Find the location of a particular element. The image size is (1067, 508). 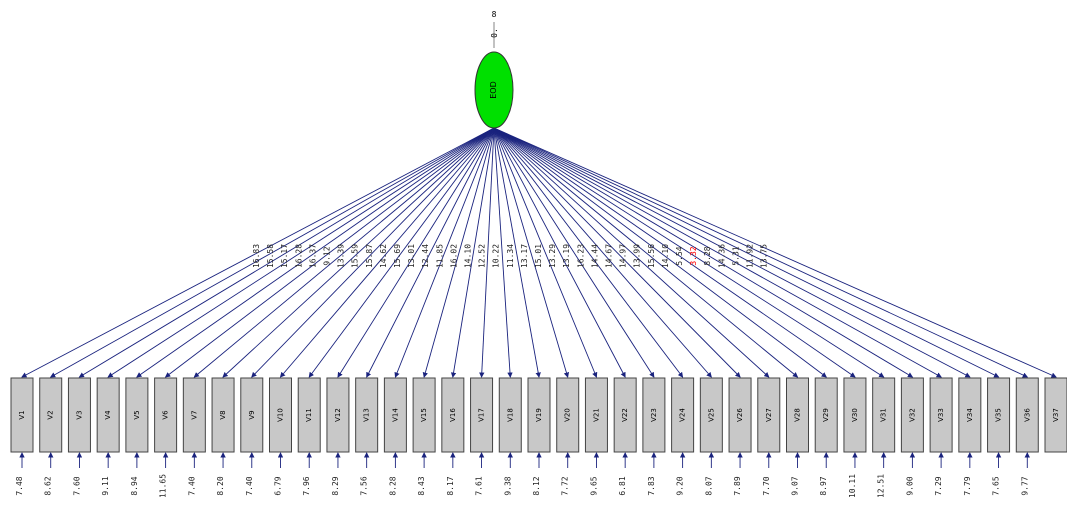

indicator-name-v32: V32 is located at coordinates (912, 415).